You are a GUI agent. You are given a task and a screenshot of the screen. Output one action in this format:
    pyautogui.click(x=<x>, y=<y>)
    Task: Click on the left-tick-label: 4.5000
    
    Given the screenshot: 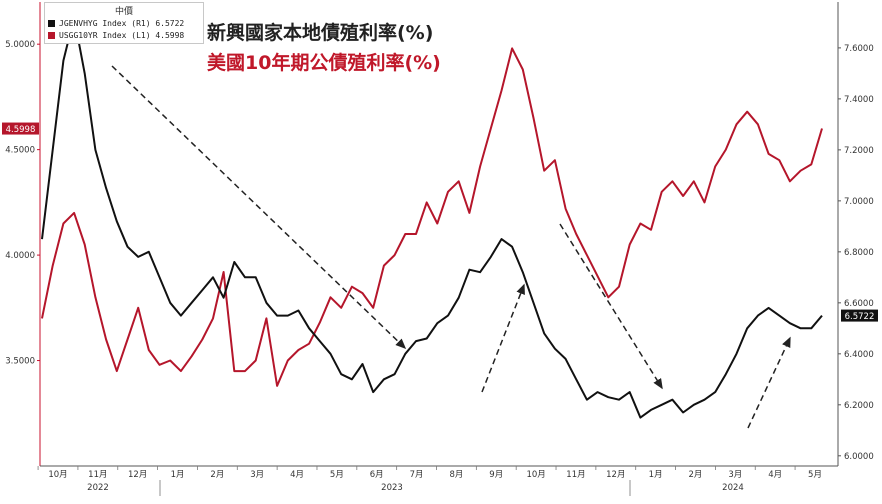 What is the action you would take?
    pyautogui.click(x=20, y=151)
    